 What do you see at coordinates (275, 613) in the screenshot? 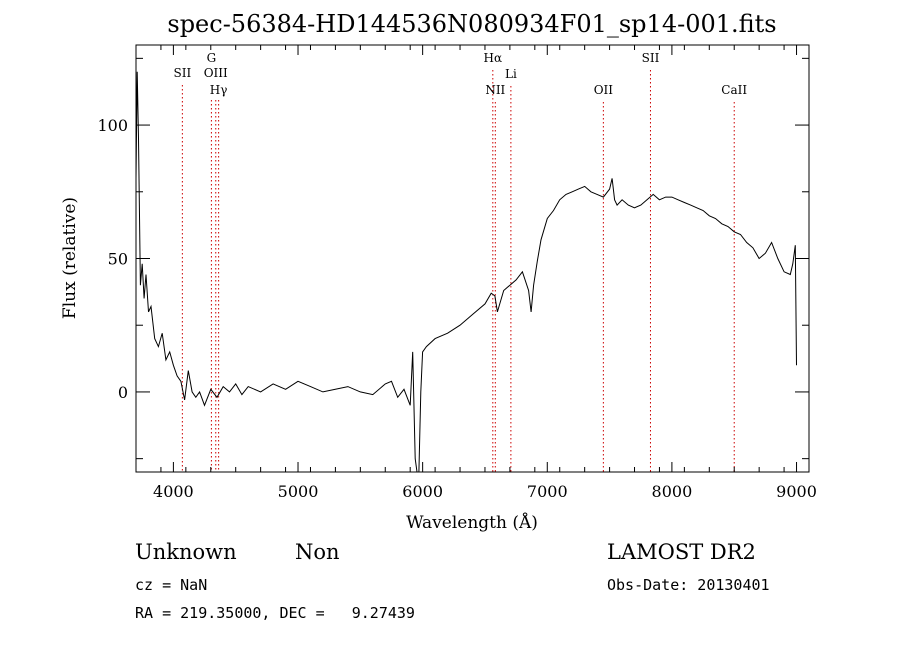
I see `coordinates-text: RA = 219.35000, DEC = 9.27439` at bounding box center [275, 613].